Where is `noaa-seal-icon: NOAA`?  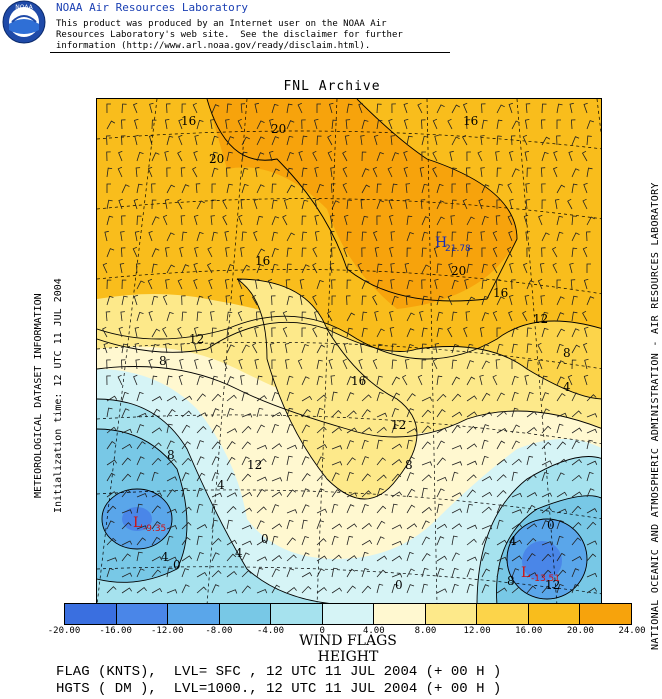
noaa-seal-icon: NOAA is located at coordinates (24, 22).